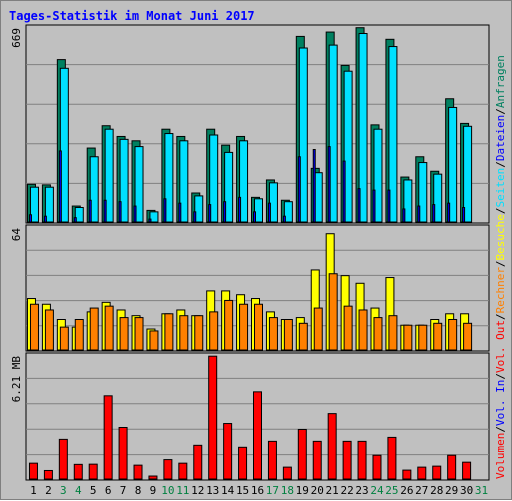  What do you see at coordinates (228, 490) in the screenshot?
I see `day-label: 14` at bounding box center [228, 490].